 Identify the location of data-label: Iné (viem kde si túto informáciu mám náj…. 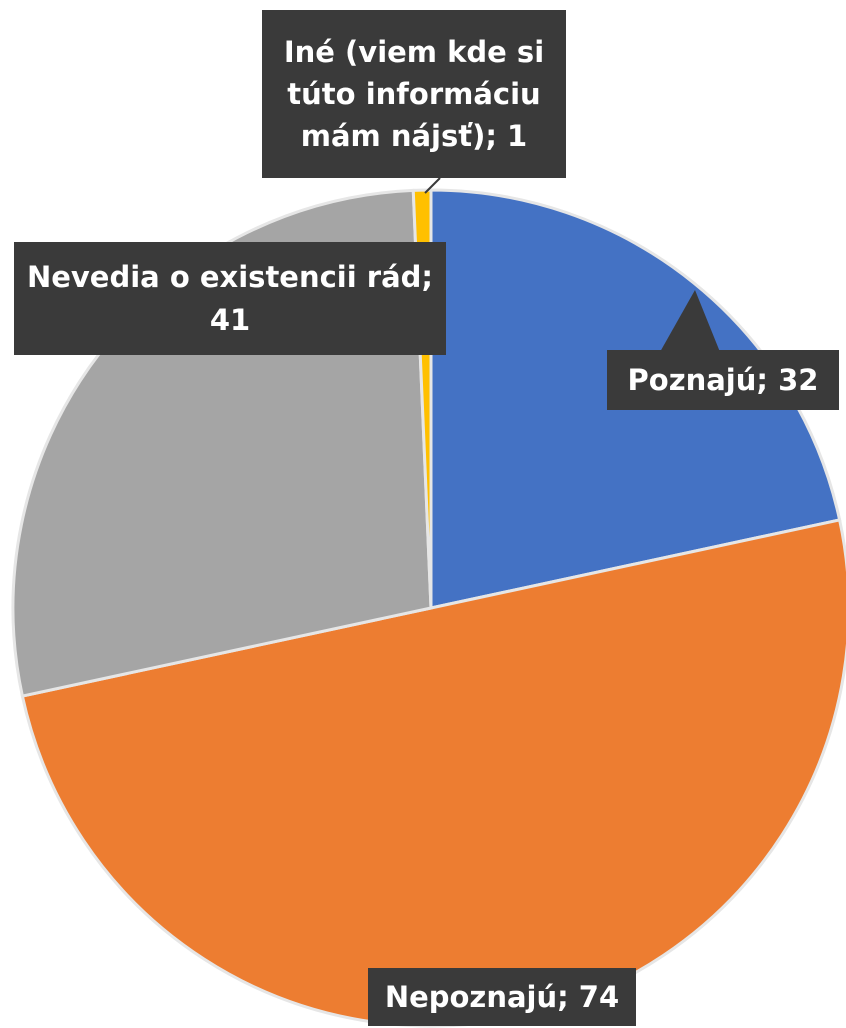
(414, 94).